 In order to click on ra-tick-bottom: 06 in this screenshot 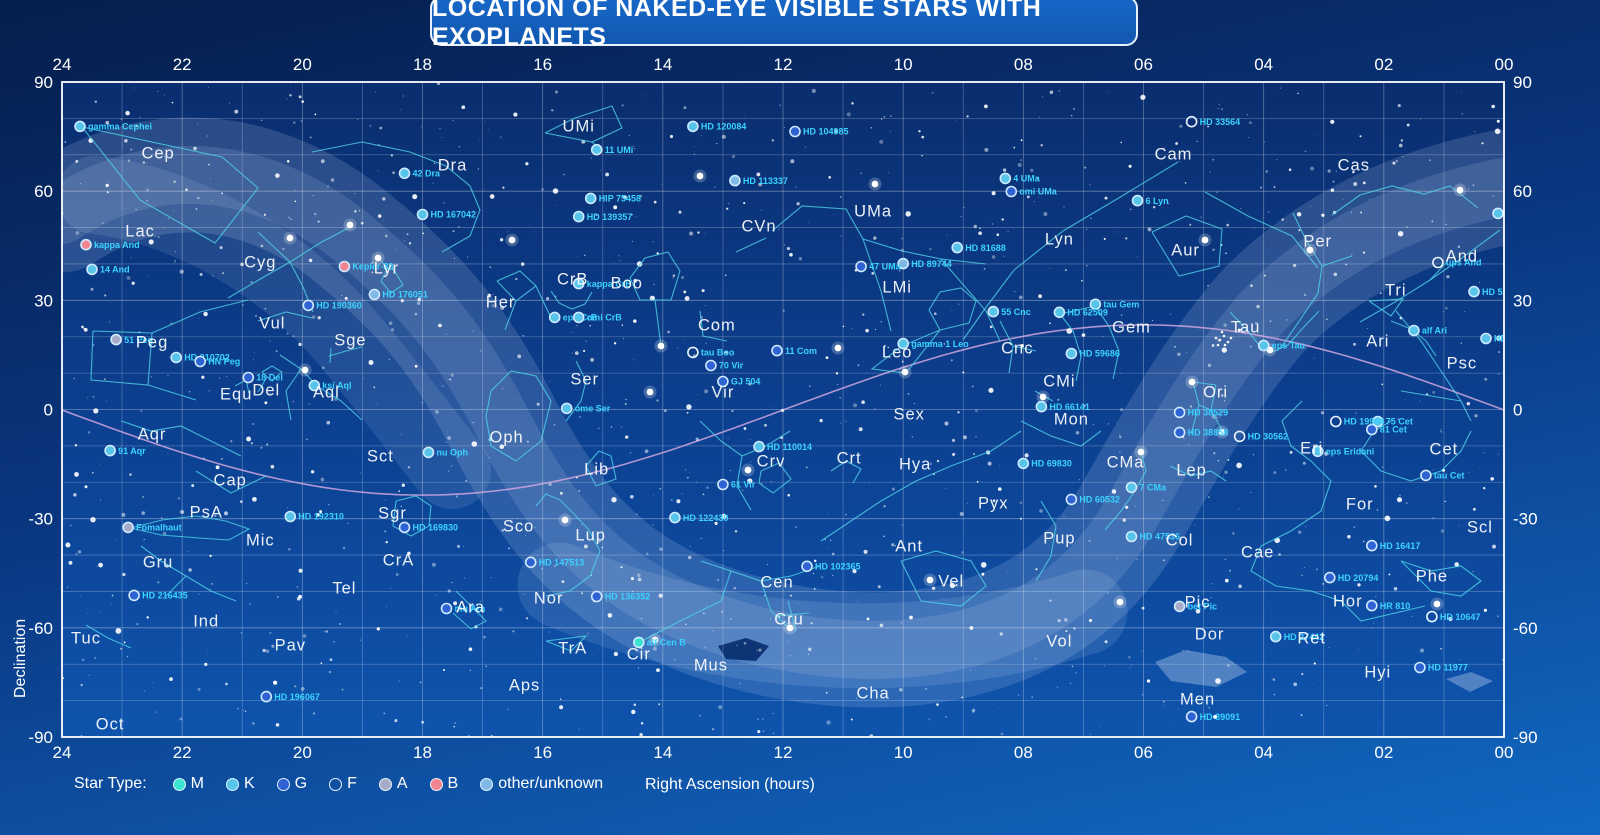, I will do `click(1143, 752)`.